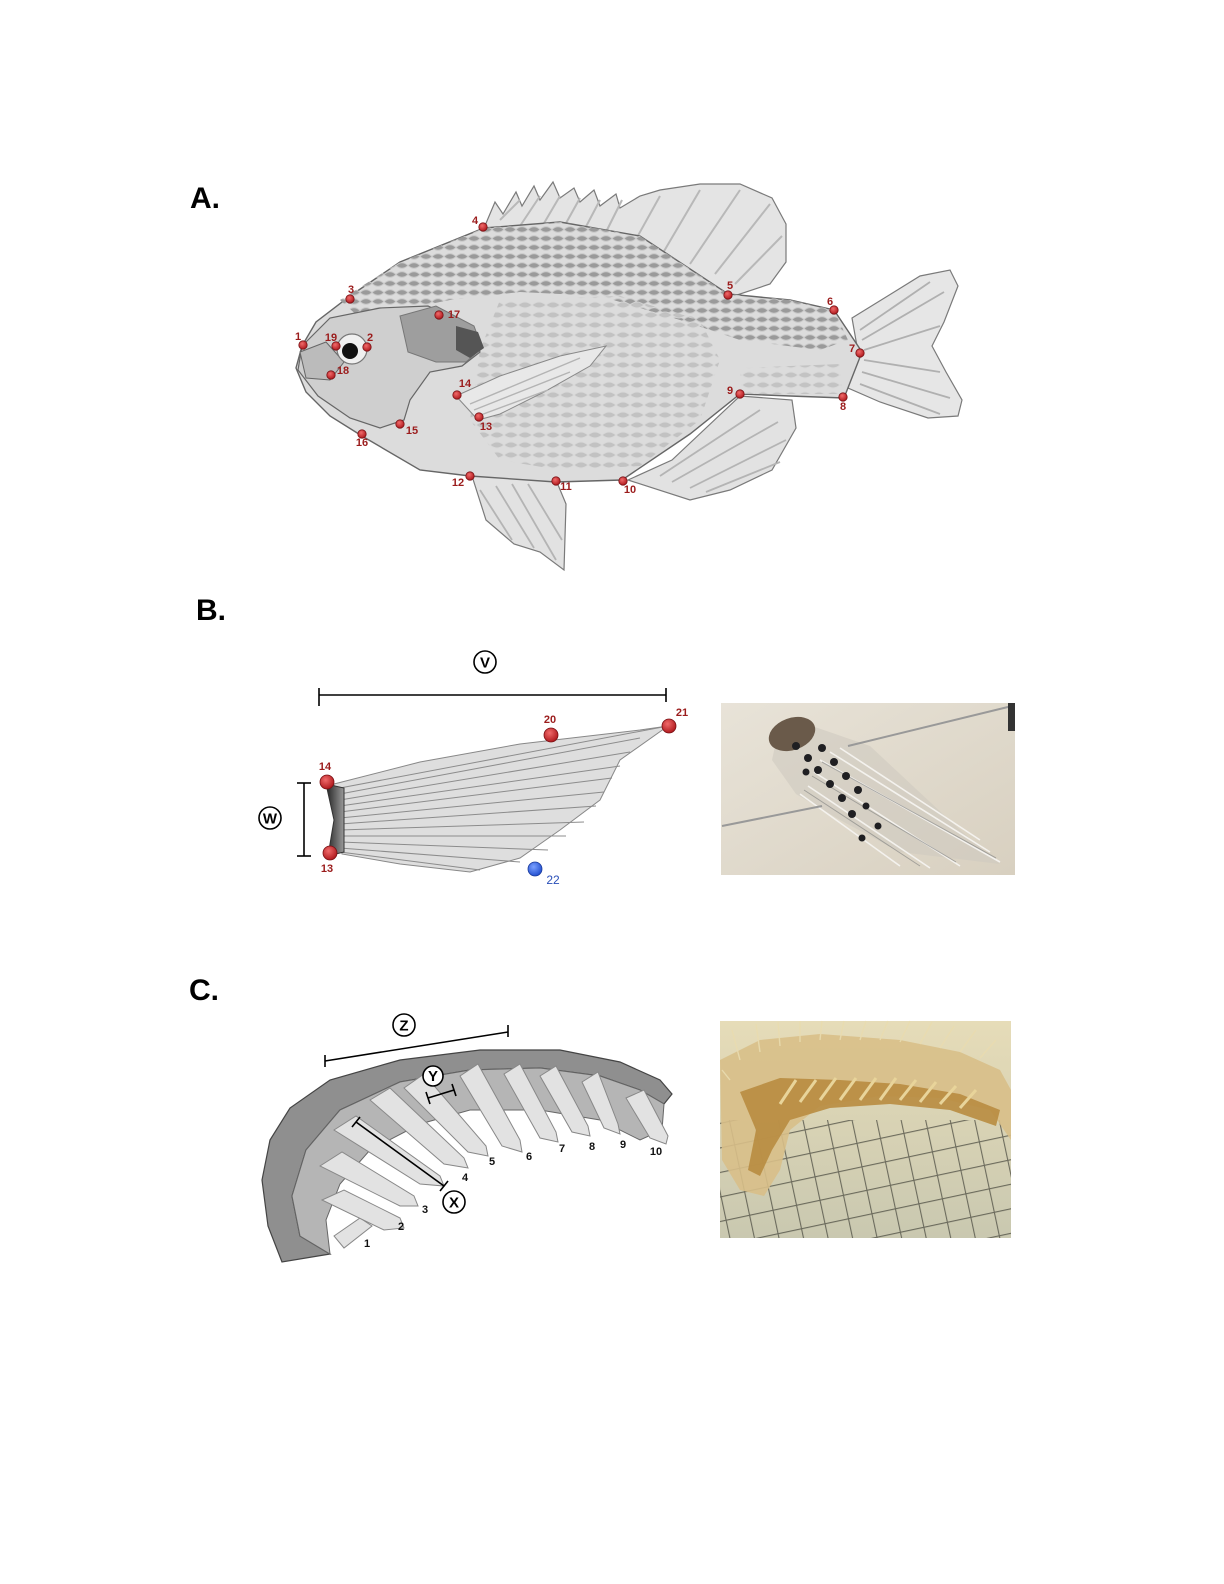  I want to click on raker-measure-x: X, so click(408, 1165).